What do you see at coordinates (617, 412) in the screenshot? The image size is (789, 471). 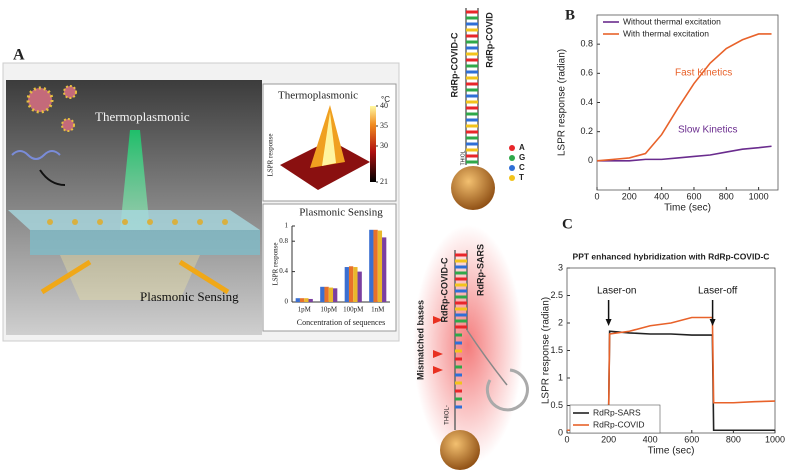 I see `legend-label: RdRp-SARS` at bounding box center [617, 412].